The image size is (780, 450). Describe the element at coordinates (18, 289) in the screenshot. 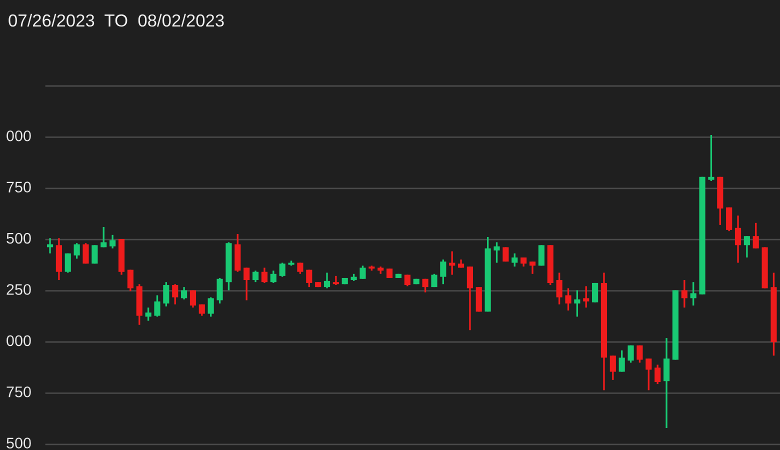

I see `text: 250` at that location.